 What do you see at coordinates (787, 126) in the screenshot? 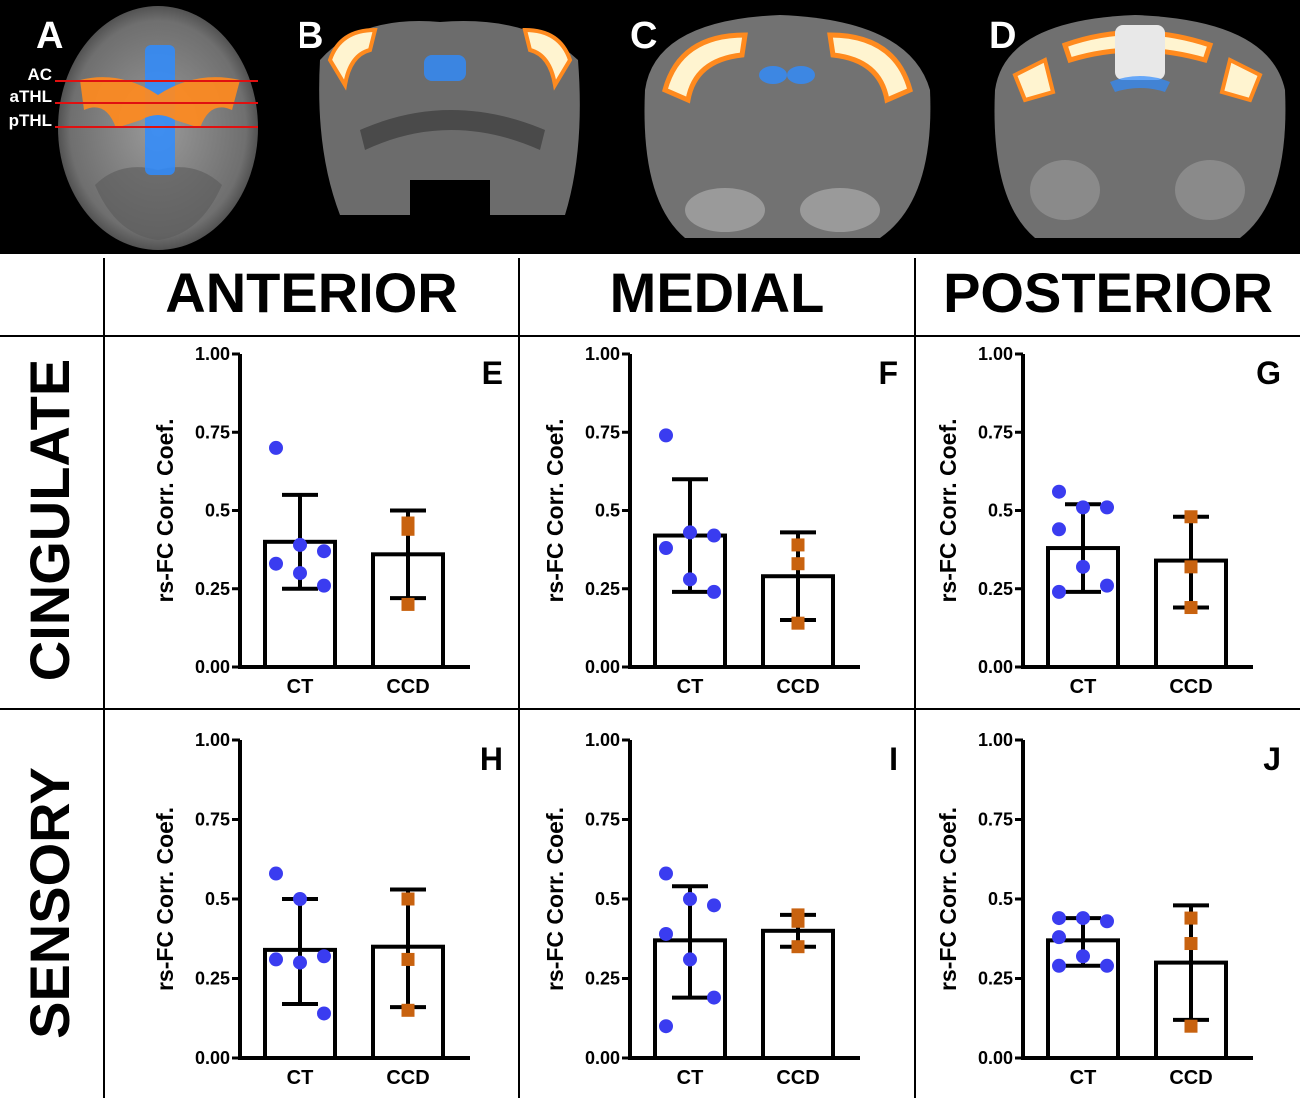
I see `coronal-brain-image` at bounding box center [787, 126].